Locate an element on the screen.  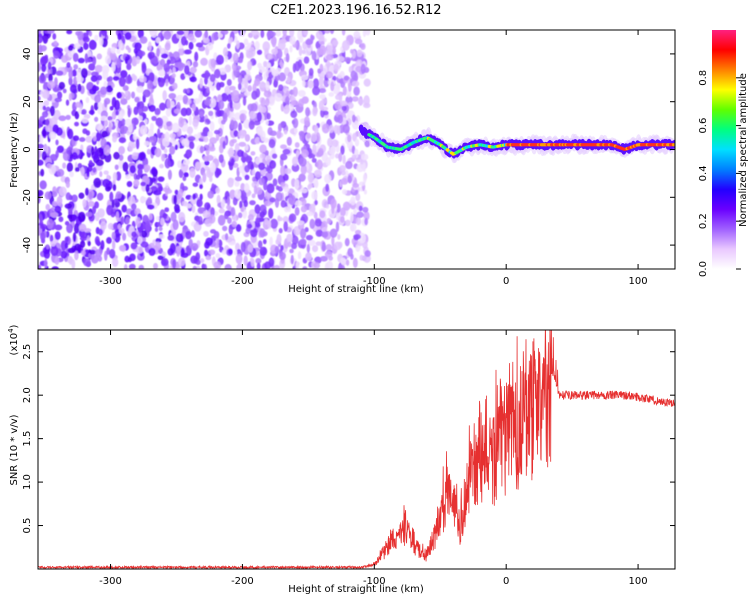
snr-y-tick-label: 1.5 is located at coordinates (27, 439).